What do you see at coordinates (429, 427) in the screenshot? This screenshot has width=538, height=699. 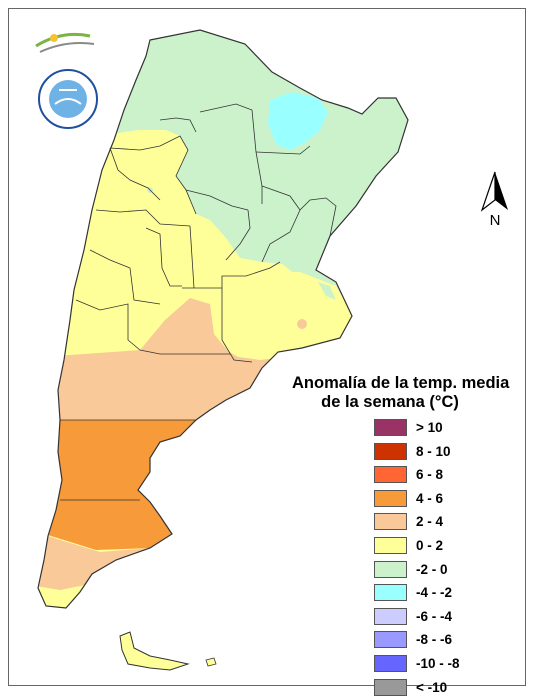 I see `legend-label: > 10` at bounding box center [429, 427].